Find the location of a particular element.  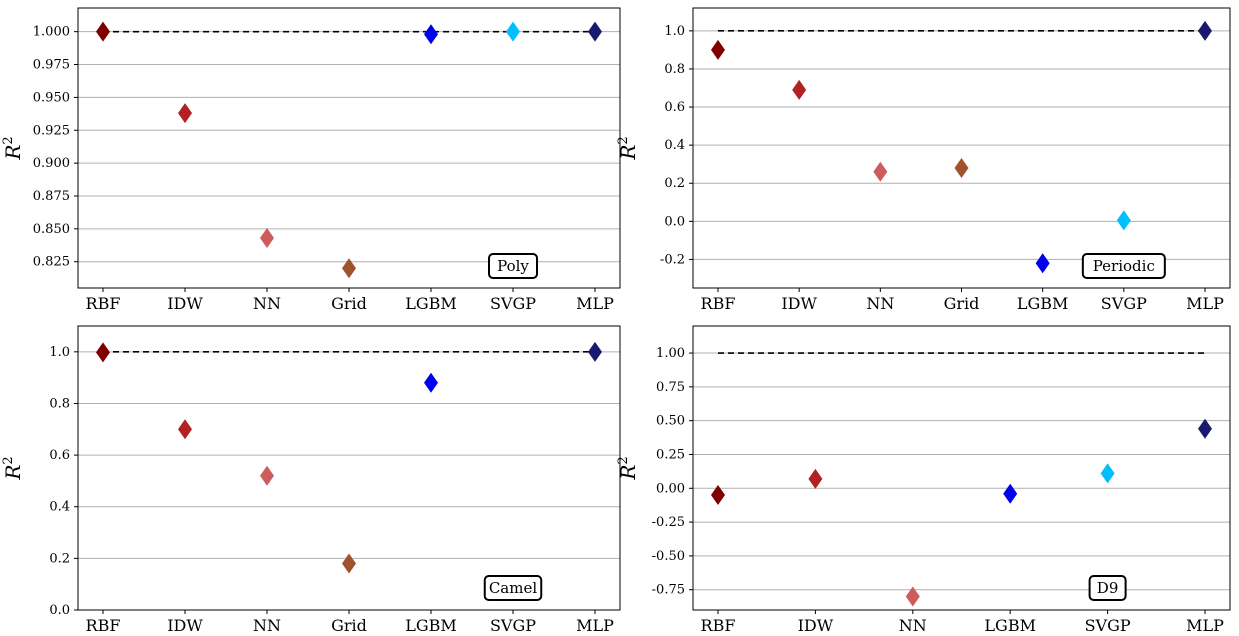

dataset-badge-label: Periodic is located at coordinates (1124, 266).